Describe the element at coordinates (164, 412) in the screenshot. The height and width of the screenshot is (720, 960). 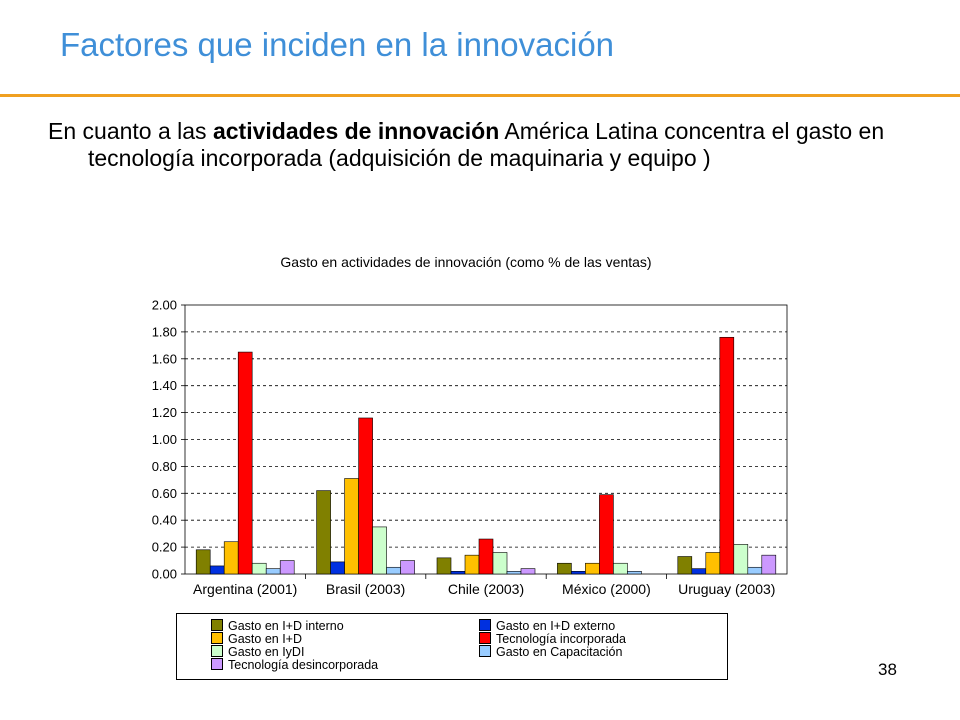
I see `y-tick-label: 1.20` at that location.